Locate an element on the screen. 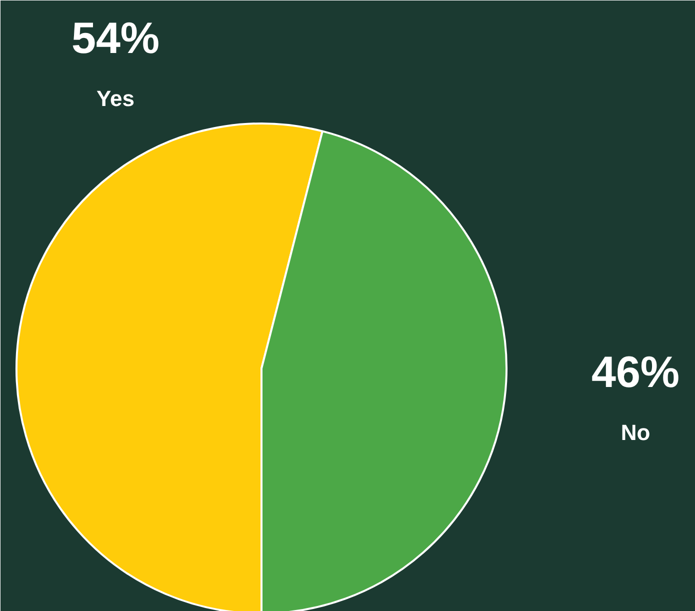 The image size is (695, 611). slice-label: No is located at coordinates (635, 432).